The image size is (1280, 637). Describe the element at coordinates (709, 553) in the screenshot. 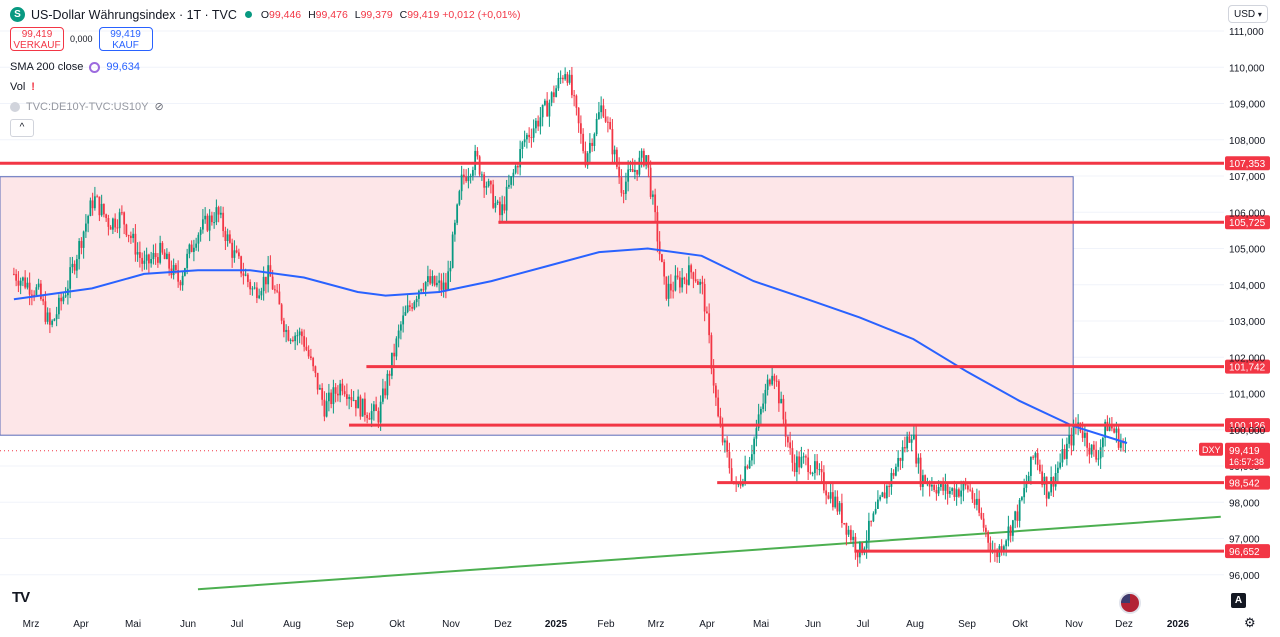

I see `trendline` at that location.